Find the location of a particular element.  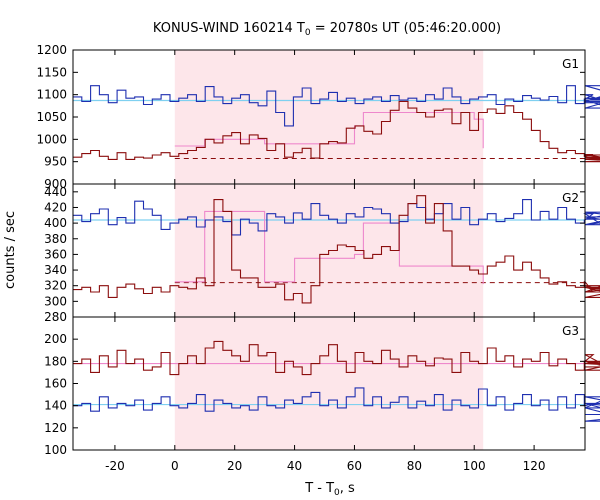

G2-y-tick-label: 440 is located at coordinates (55, 192).